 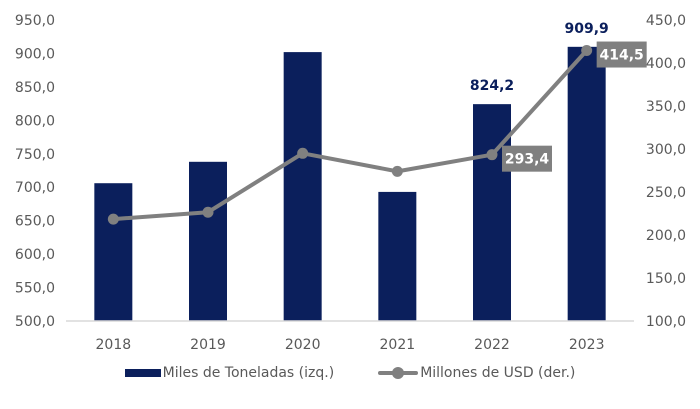 I want to click on line-data-label: 414,5, so click(x=622, y=56).